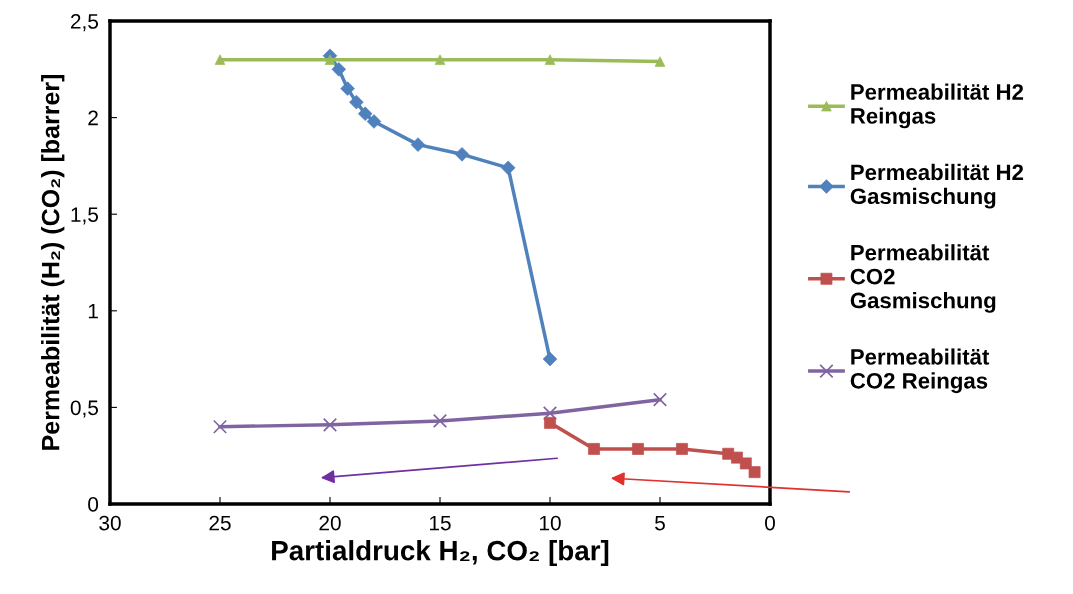 Image resolution: width=1073 pixels, height=594 pixels. I want to click on legend-label: Permeabilität CO2 Gasmischung, so click(923, 278).